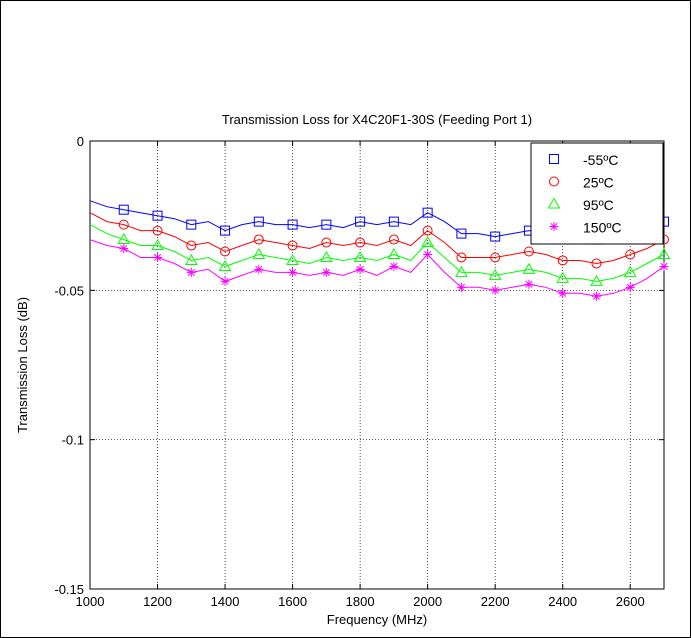 This screenshot has width=691, height=638. I want to click on x-axis-label: Frequency (MHz), so click(377, 619).